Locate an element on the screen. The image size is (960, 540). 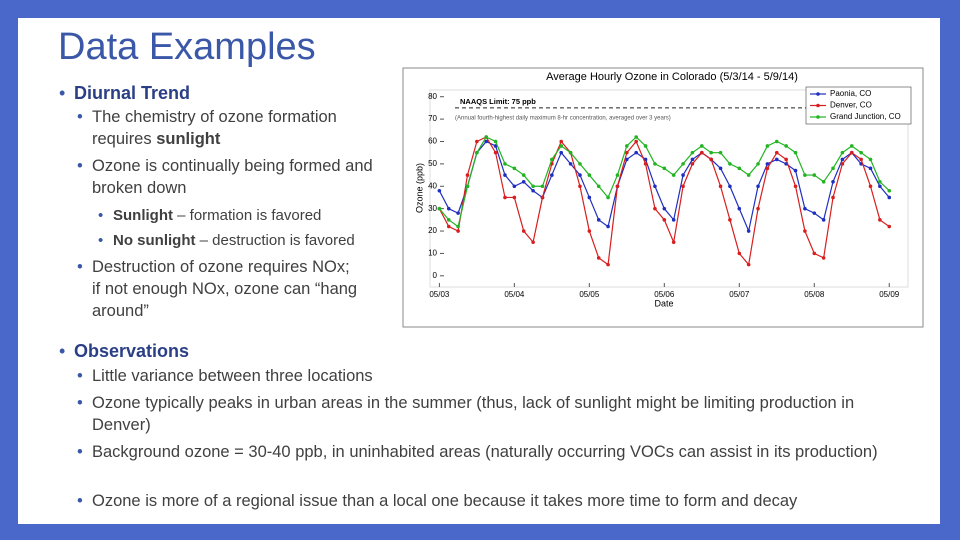
x-tick-label: 05/08 is located at coordinates (814, 294).